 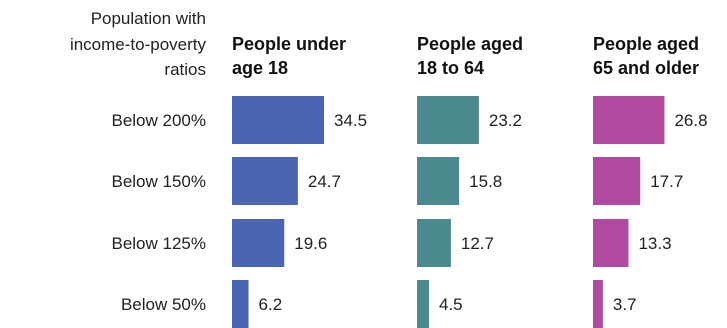 What do you see at coordinates (654, 243) in the screenshot?
I see `value-label: 13.3` at bounding box center [654, 243].